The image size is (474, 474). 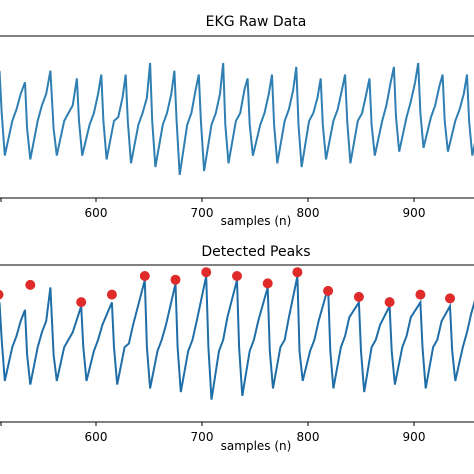 What do you see at coordinates (256, 22) in the screenshot?
I see `top-chart-title: EKG Raw Data` at bounding box center [256, 22].